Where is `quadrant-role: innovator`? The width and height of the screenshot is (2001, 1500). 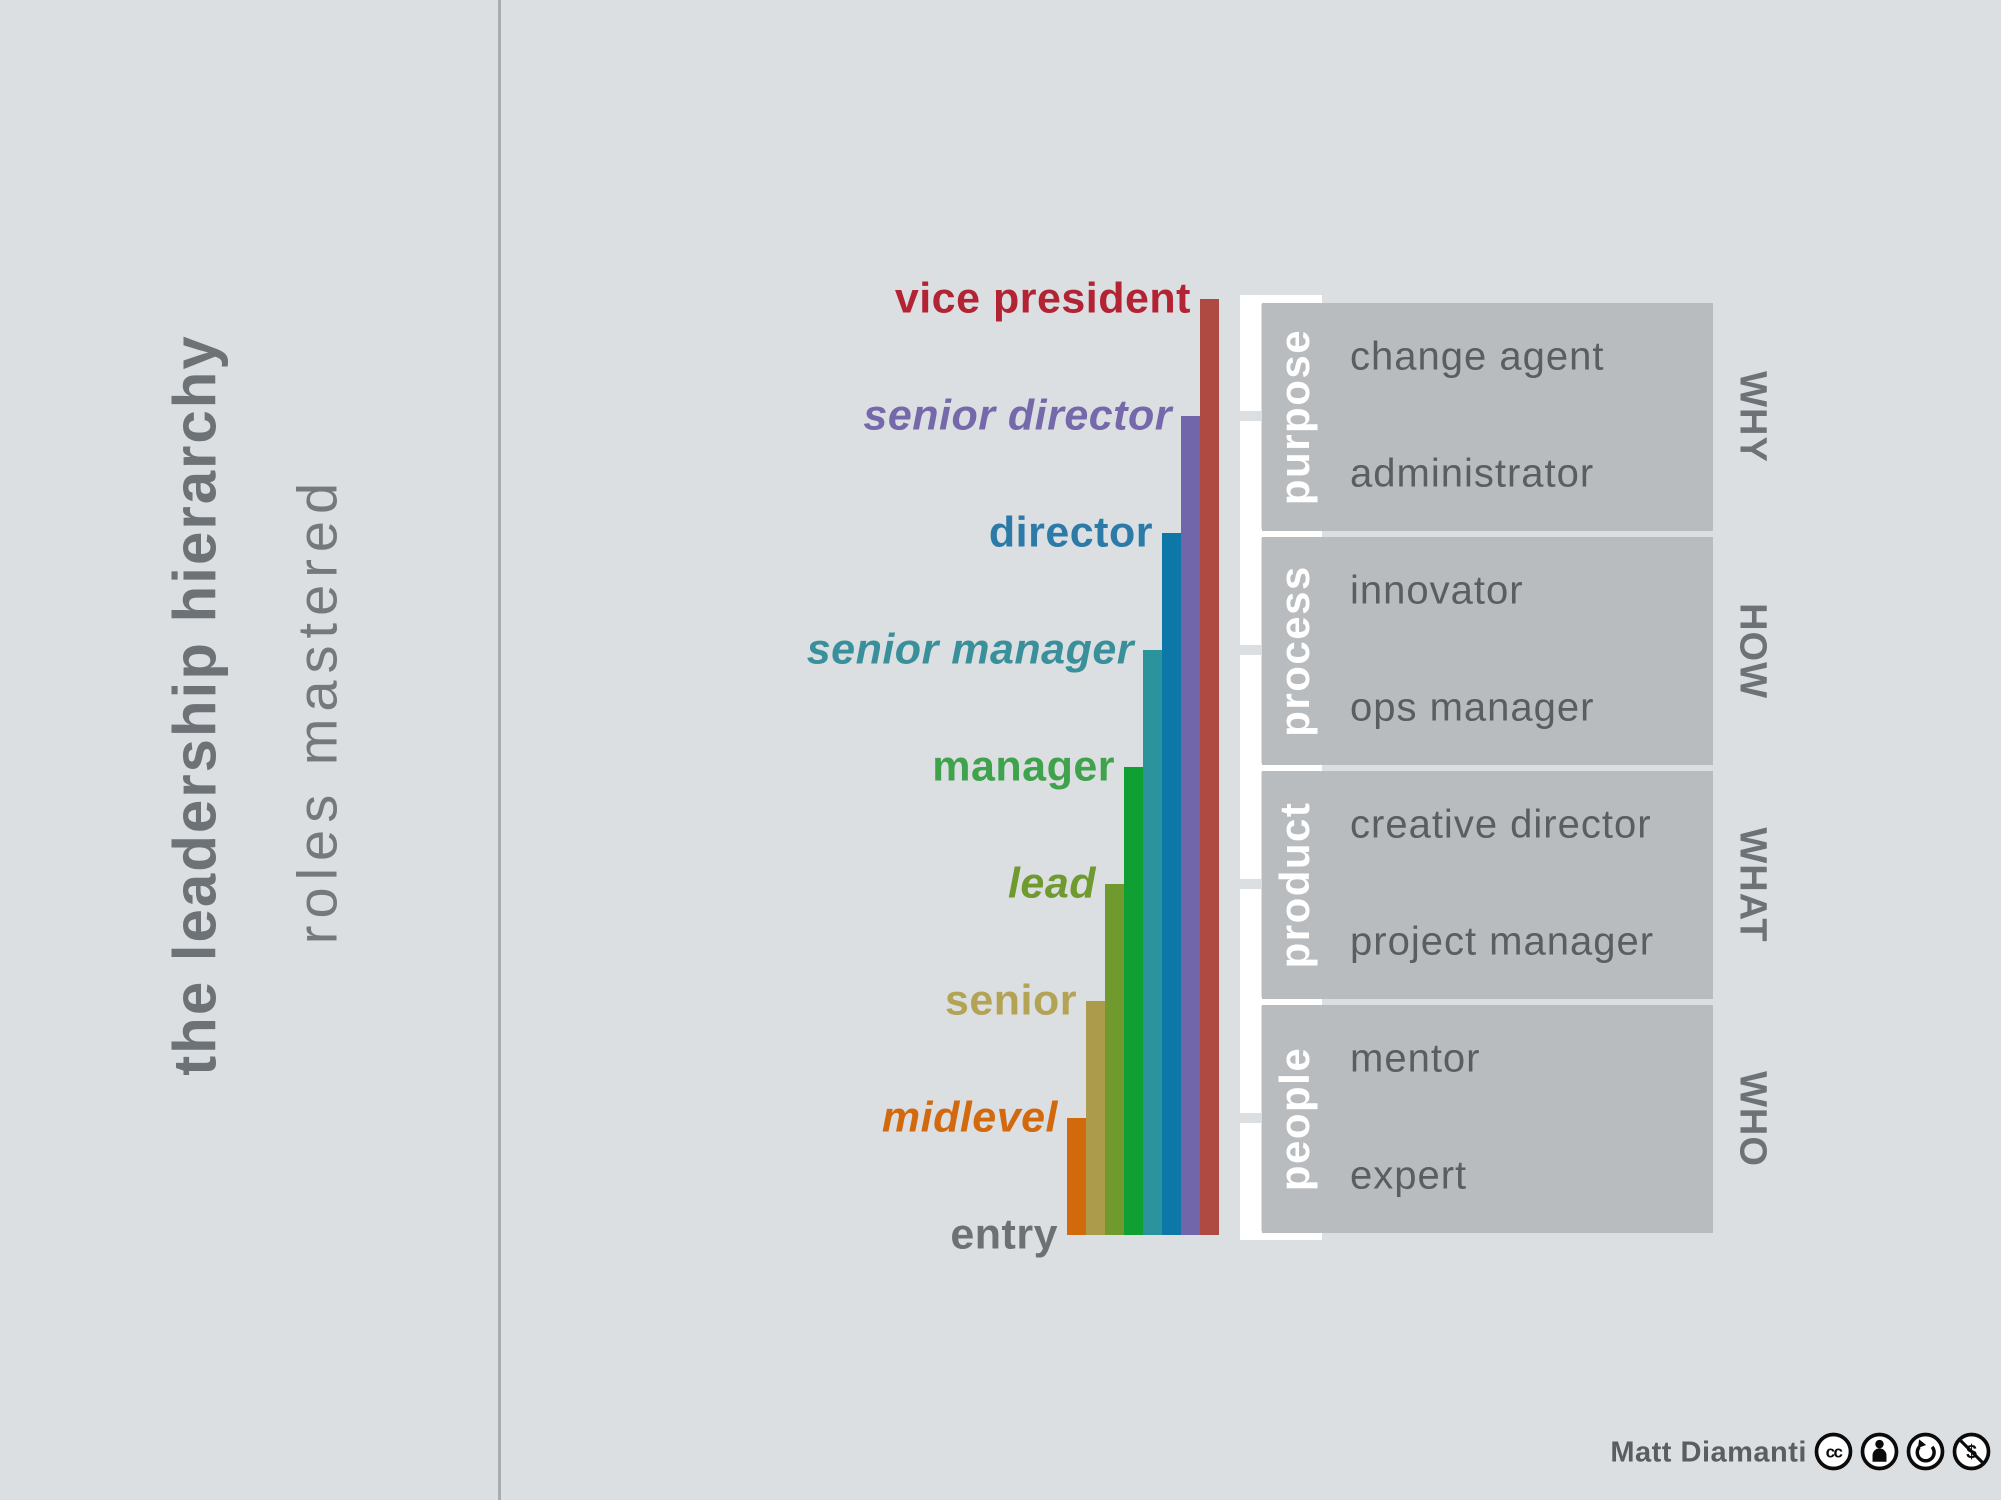
quadrant-role: innovator is located at coordinates (1437, 590).